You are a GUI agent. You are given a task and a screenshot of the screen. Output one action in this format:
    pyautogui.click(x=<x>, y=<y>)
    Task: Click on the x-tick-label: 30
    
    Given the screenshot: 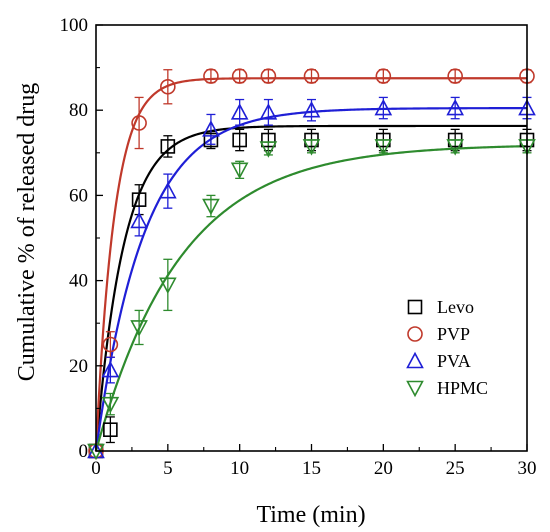 What is the action you would take?
    pyautogui.click(x=527, y=468)
    